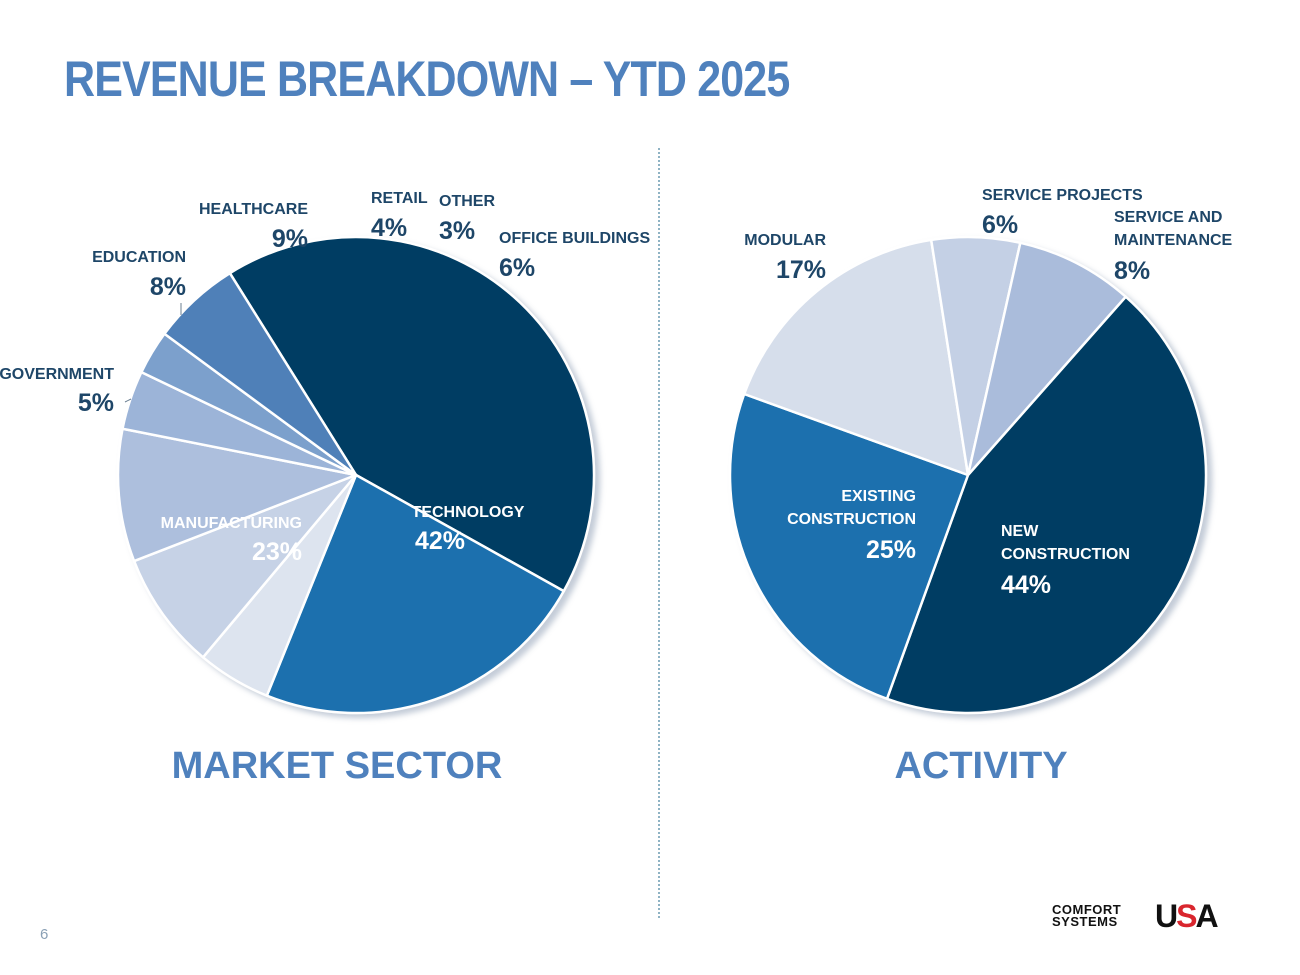 The width and height of the screenshot is (1300, 975). Describe the element at coordinates (440, 541) in the screenshot. I see `slice-value-technology: 42%` at that location.